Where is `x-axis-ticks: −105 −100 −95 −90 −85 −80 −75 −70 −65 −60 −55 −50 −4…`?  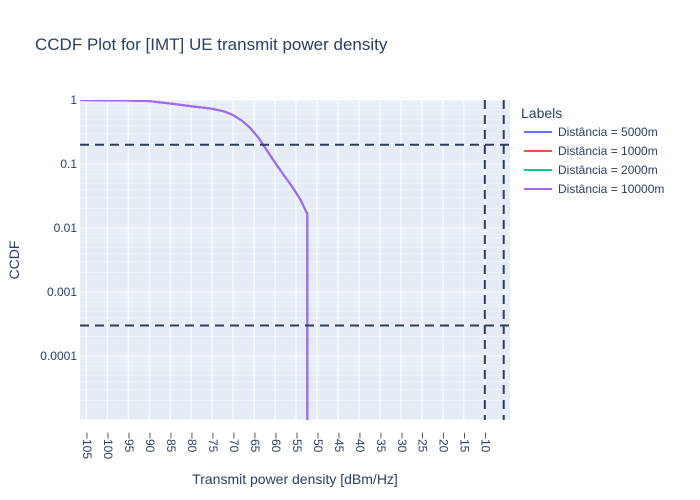 x-axis-ticks: −105 −100 −95 −90 −85 −80 −75 −70 −65 −60 −55 −50 −4… is located at coordinates (286, 445).